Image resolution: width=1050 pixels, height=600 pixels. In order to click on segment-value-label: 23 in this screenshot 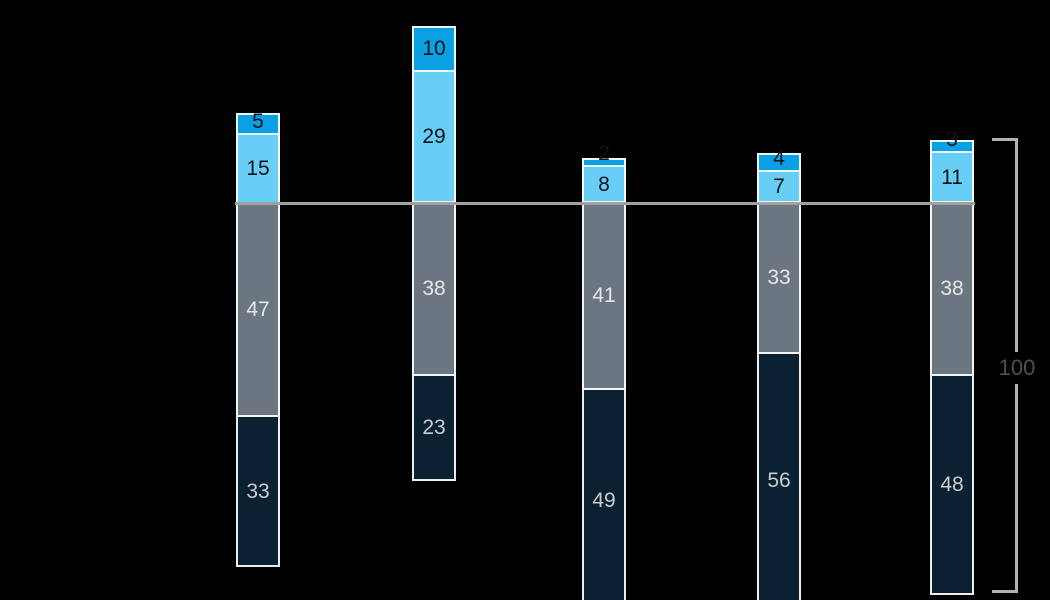, I will do `click(434, 428)`.